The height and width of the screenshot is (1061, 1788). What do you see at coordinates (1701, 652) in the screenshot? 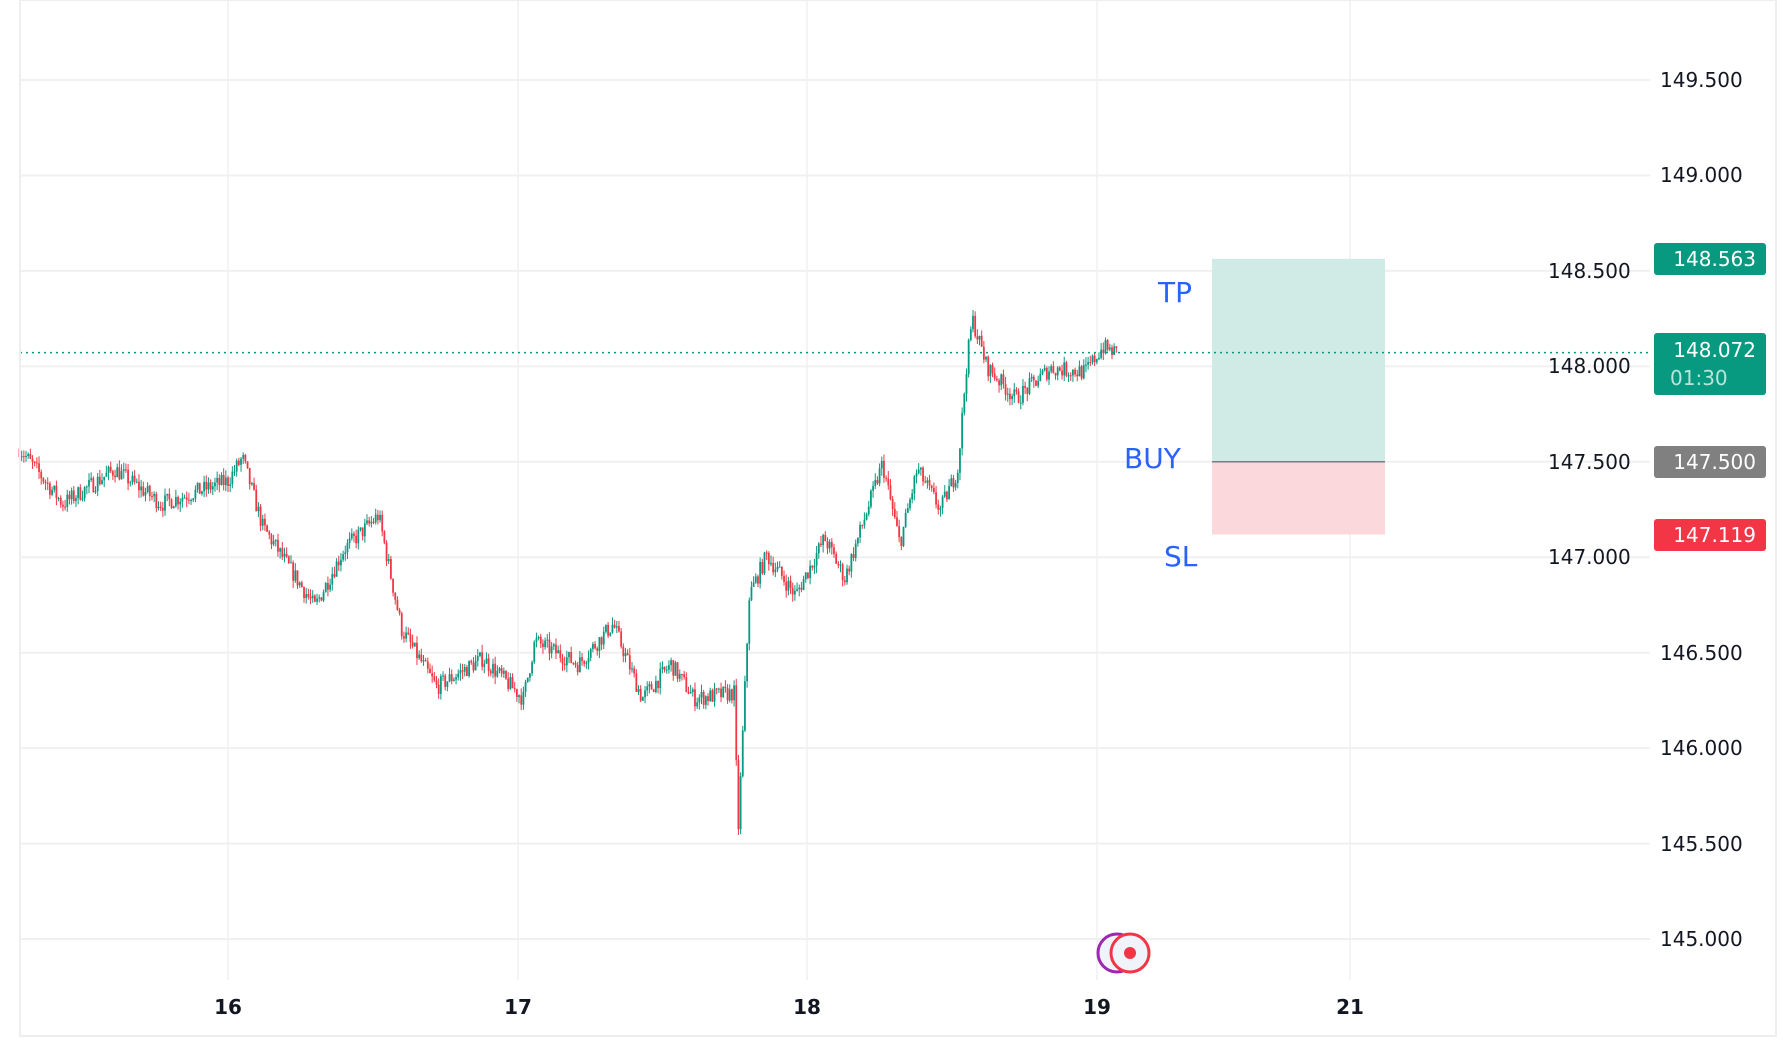
I see `price-tick: 146.500` at bounding box center [1701, 652].